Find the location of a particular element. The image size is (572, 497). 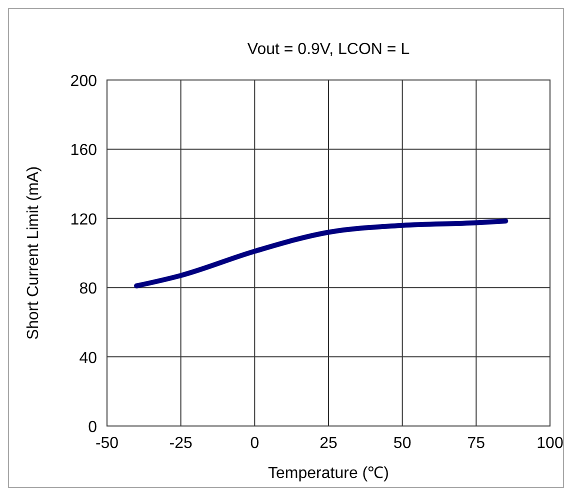

x-tick-label: -50 is located at coordinates (107, 443).